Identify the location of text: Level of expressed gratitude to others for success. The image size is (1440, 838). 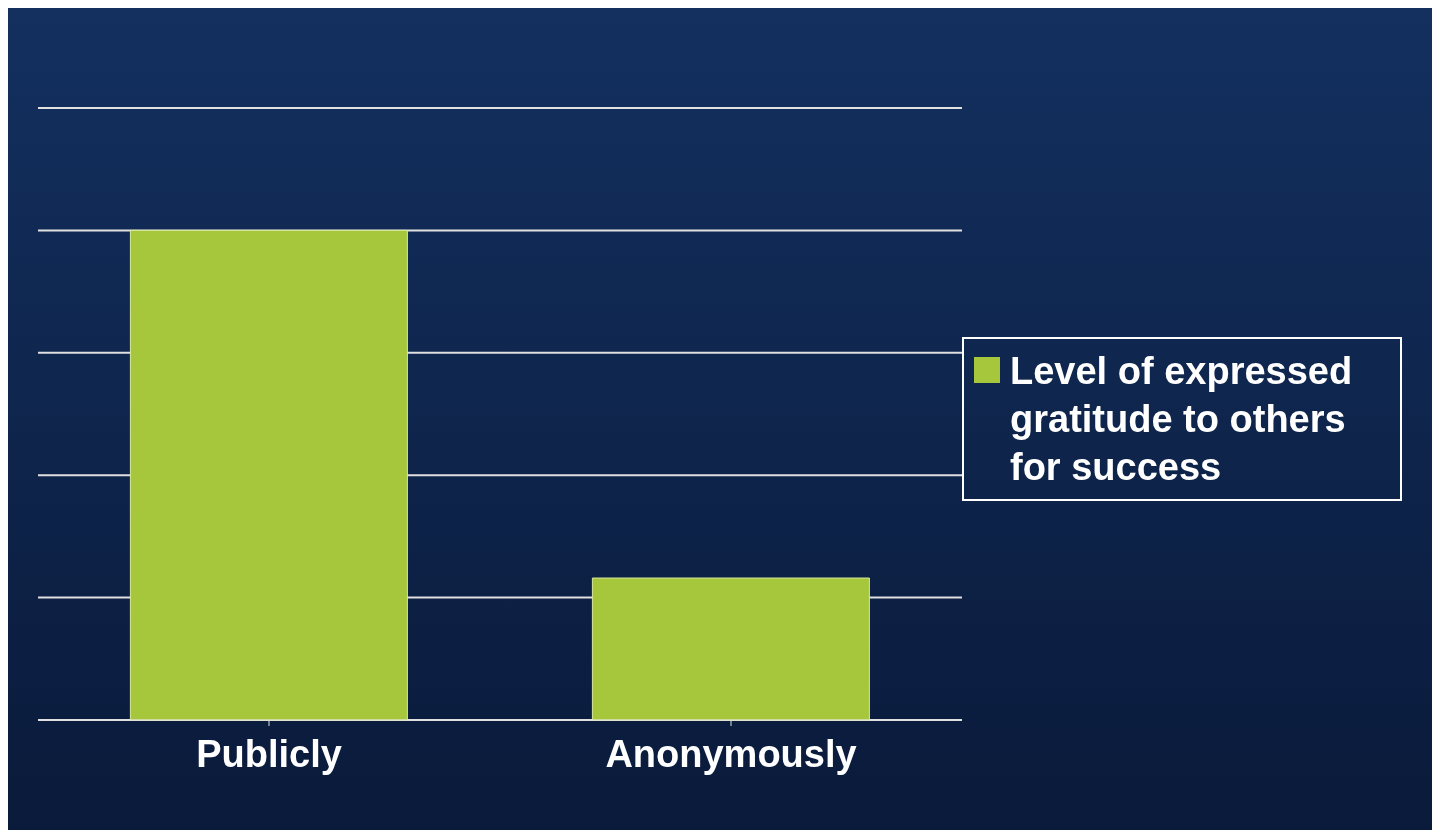
(1182, 419).